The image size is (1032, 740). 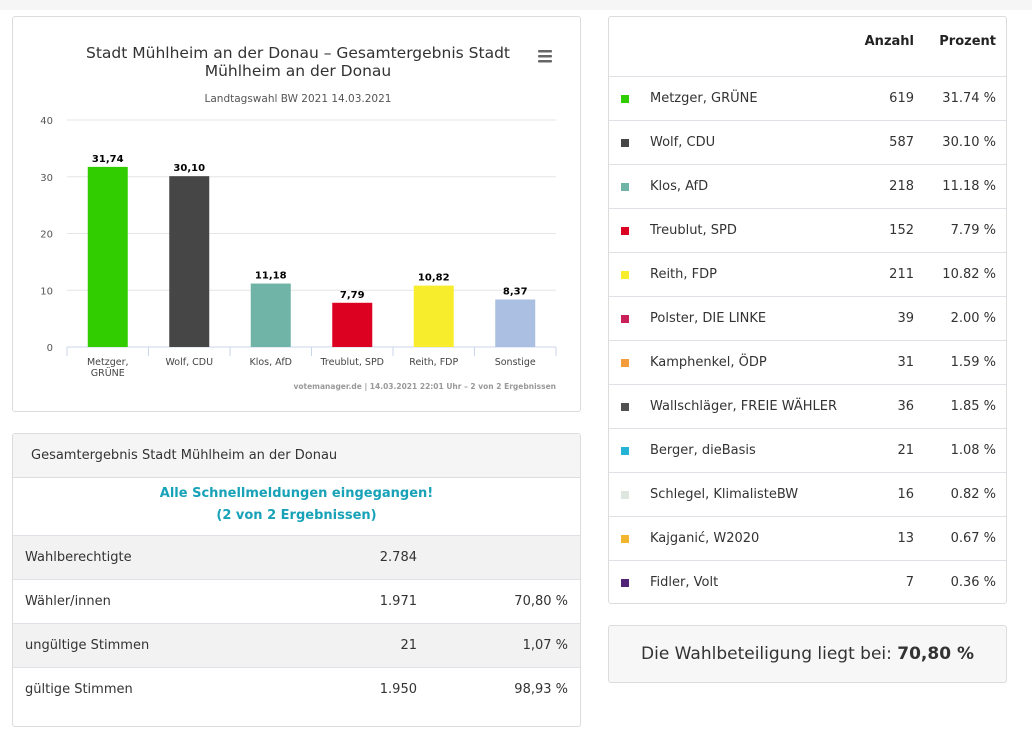 I want to click on result-percent: 7.79 %, so click(x=973, y=230).